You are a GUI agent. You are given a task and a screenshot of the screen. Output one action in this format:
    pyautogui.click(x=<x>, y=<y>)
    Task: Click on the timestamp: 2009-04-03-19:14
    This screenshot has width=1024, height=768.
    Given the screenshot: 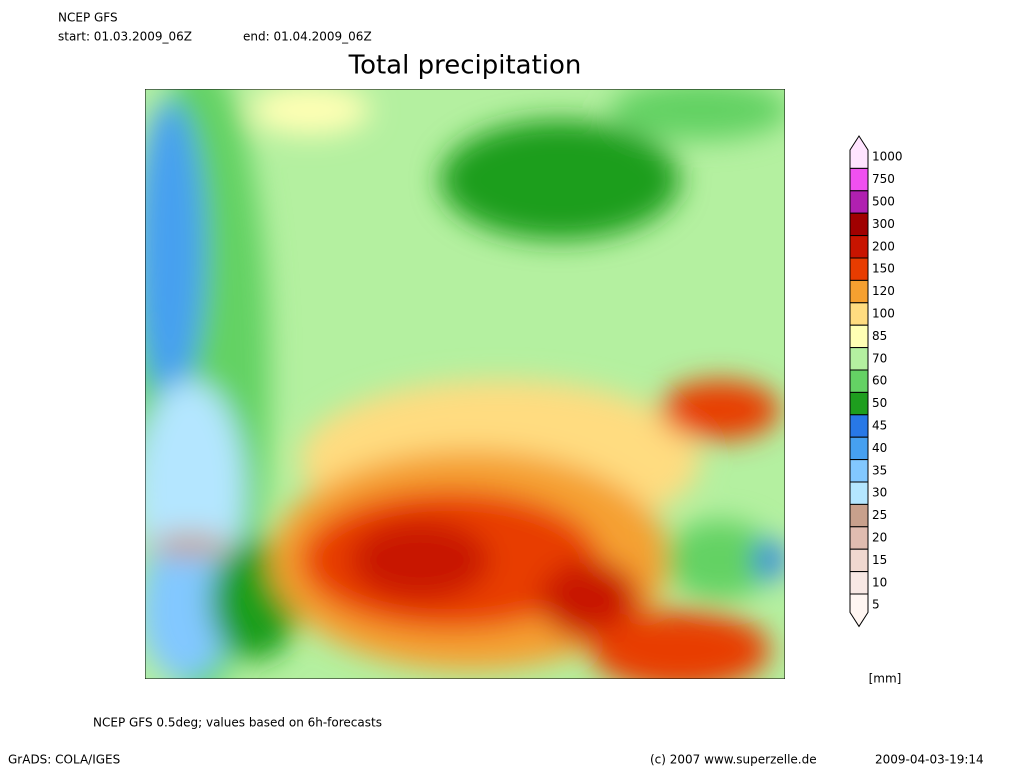 What is the action you would take?
    pyautogui.click(x=929, y=760)
    